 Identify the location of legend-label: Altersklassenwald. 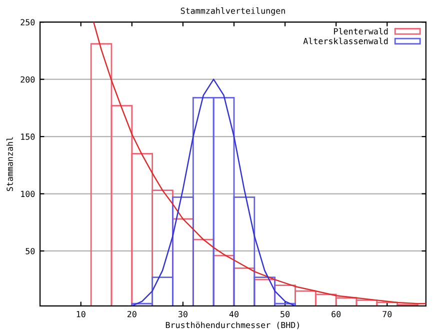
(345, 41).